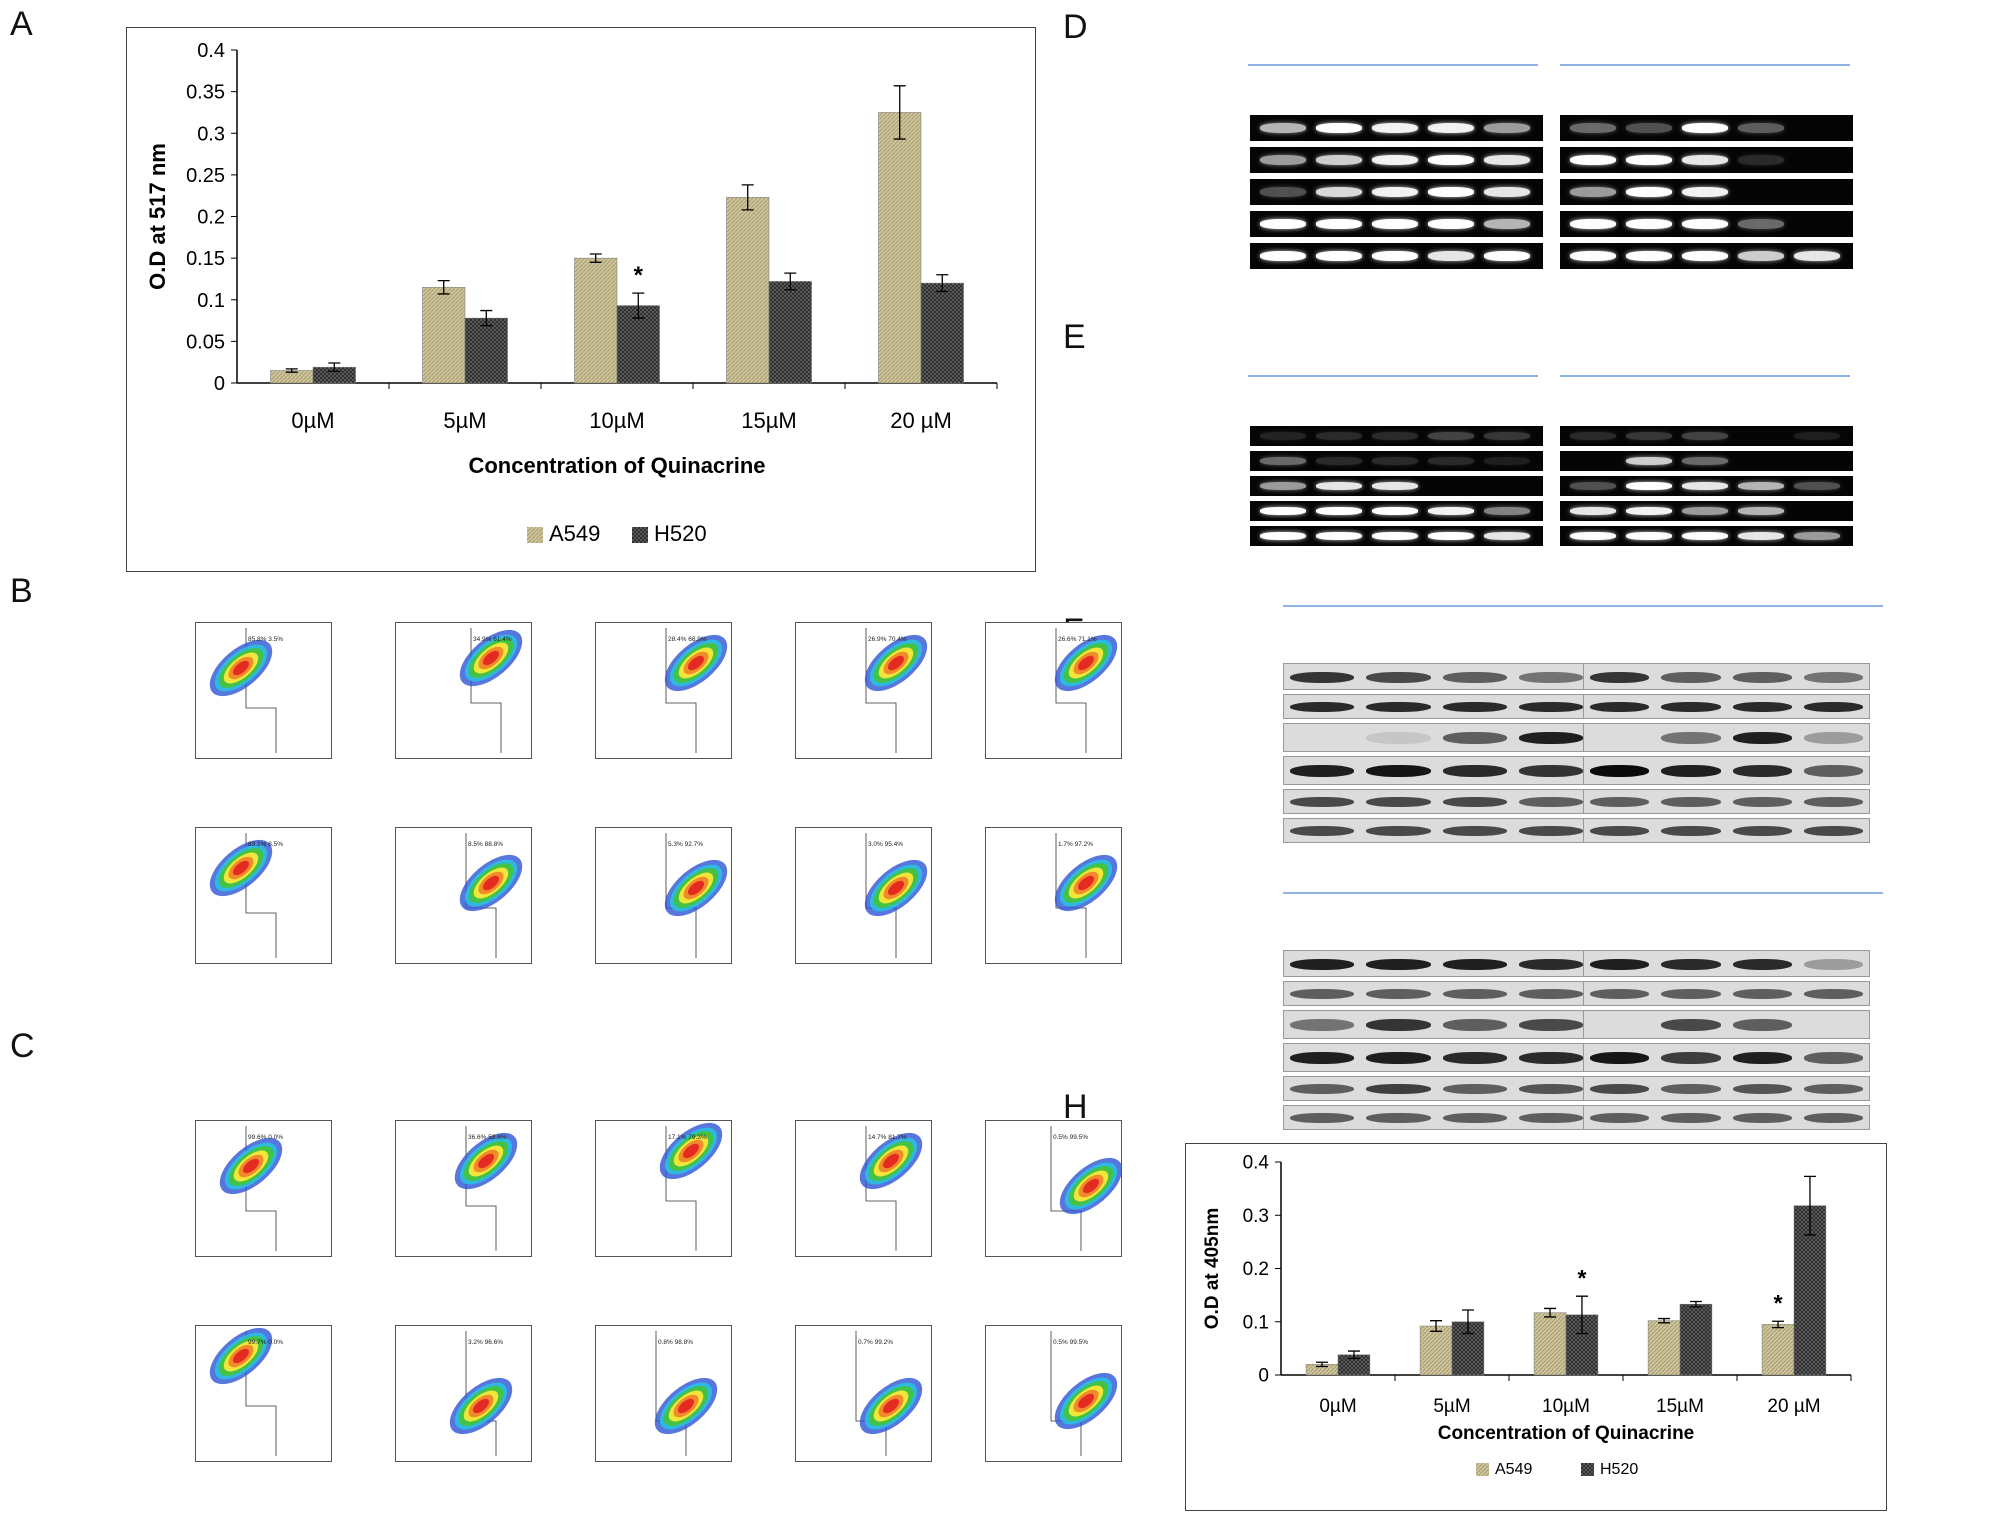 The image size is (2000, 1515). I want to click on gate-percent: 99.7% 0.0%, so click(265, 1342).